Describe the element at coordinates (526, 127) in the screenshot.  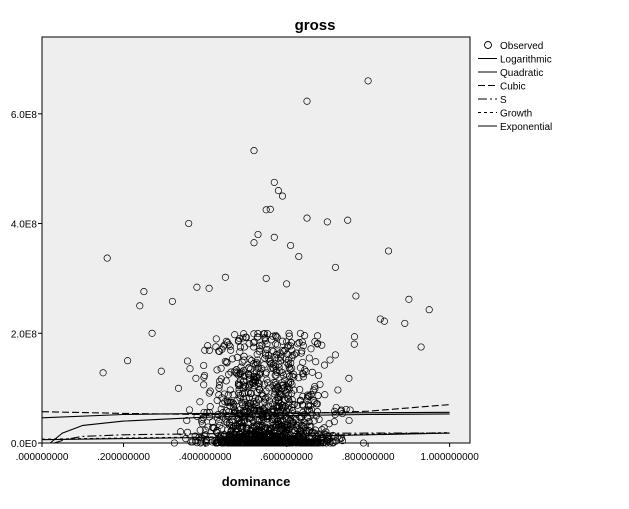
I see `legend-label-exponential: Exponential` at that location.